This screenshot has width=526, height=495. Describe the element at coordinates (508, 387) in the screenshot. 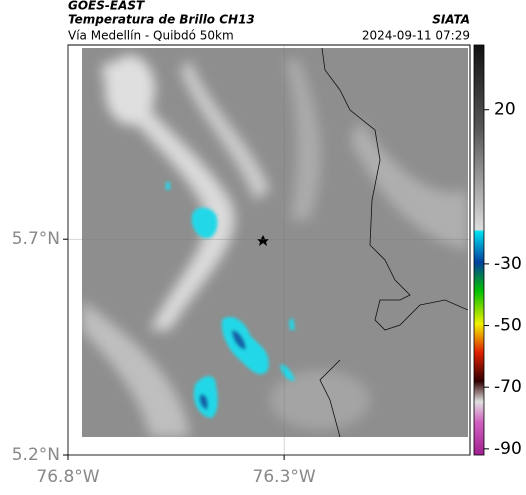

I see `colorbar-tick-label: -70` at that location.